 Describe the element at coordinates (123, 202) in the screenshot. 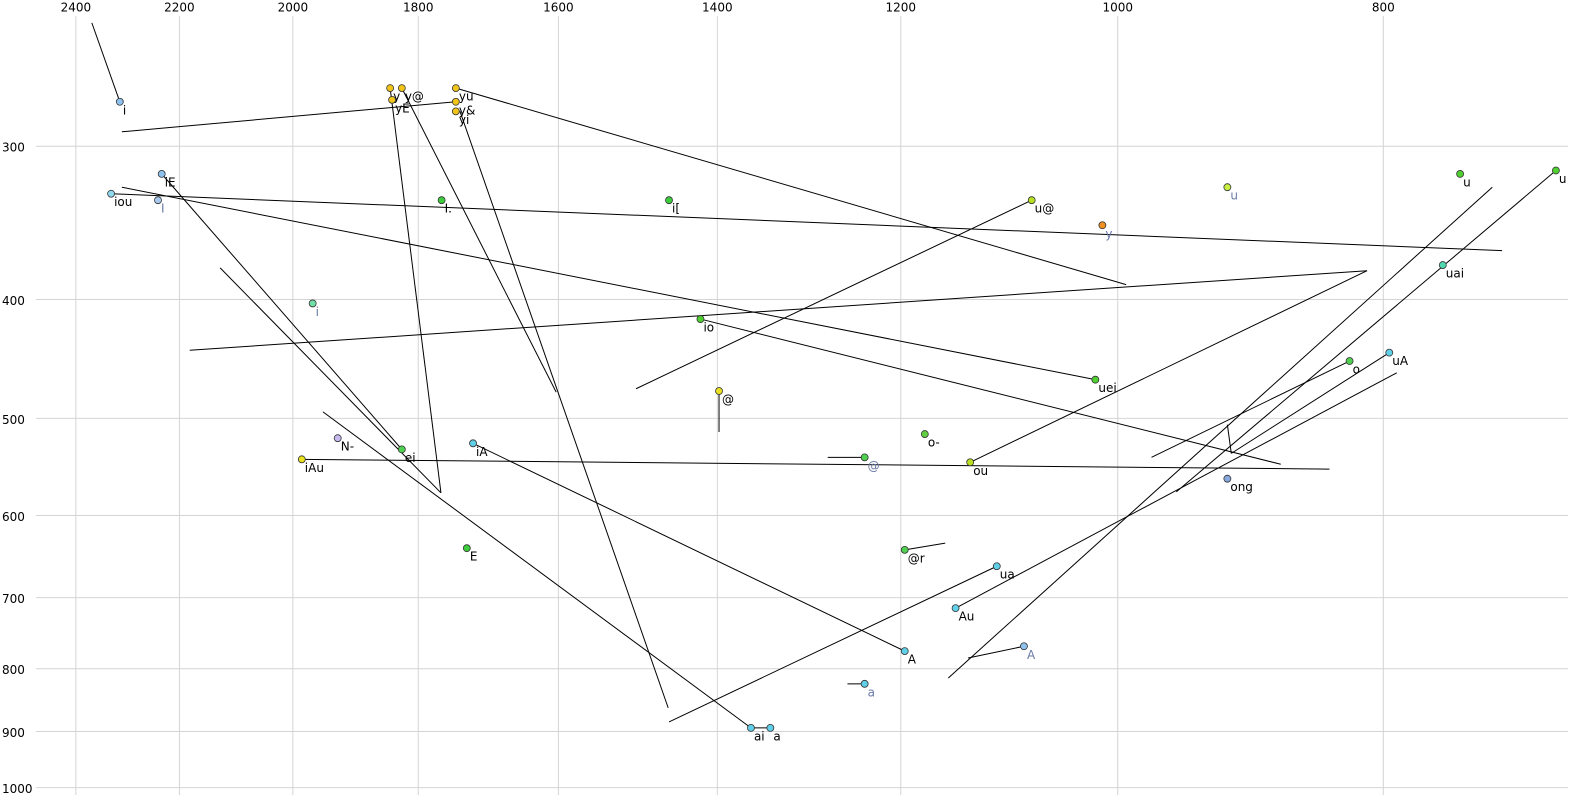

I see `vowel-label: iou` at that location.